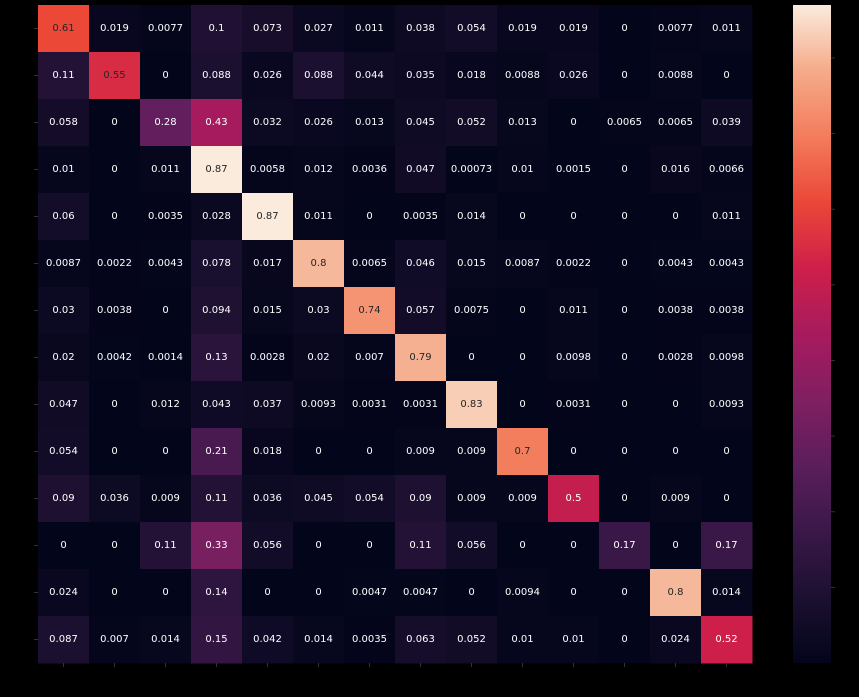  I want to click on cell-value-label: 0.06, so click(63, 216).